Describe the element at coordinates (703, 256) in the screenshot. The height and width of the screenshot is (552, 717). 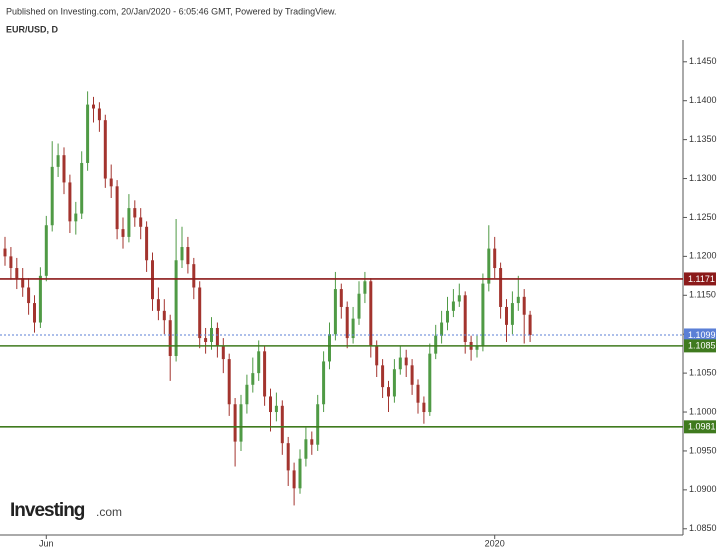
I see `y-tick-label: 1.1200` at that location.